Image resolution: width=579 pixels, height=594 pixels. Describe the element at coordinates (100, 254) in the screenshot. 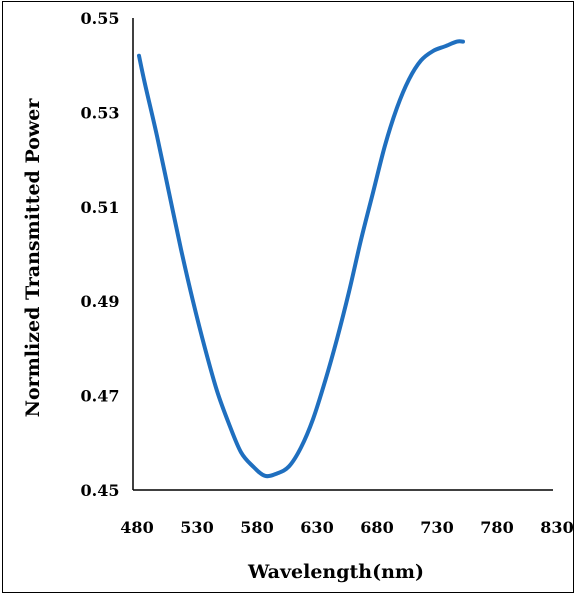

I see `y-tick-labels: 0.45 0.47 0.49 0.51 0.53 0.55` at that location.